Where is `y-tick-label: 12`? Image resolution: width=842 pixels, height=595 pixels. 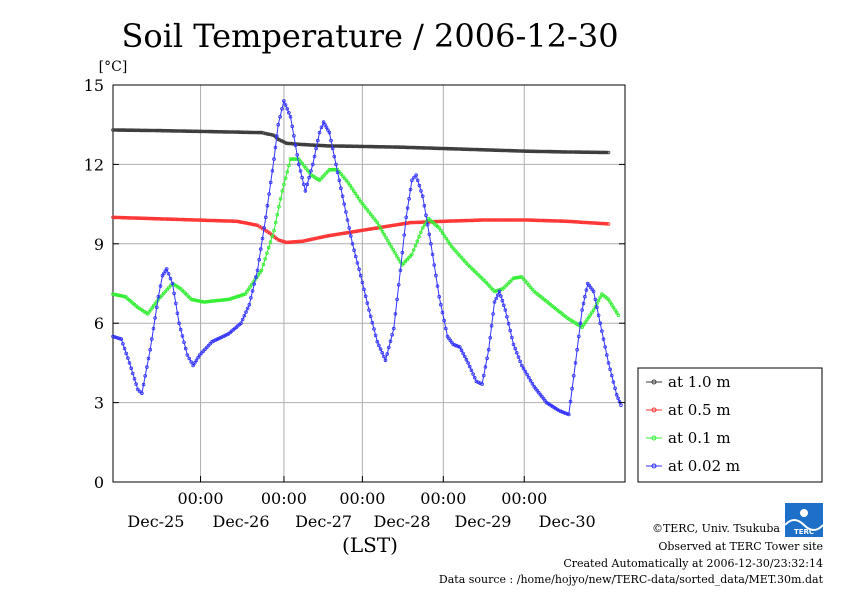 y-tick-label: 12 is located at coordinates (94, 164).